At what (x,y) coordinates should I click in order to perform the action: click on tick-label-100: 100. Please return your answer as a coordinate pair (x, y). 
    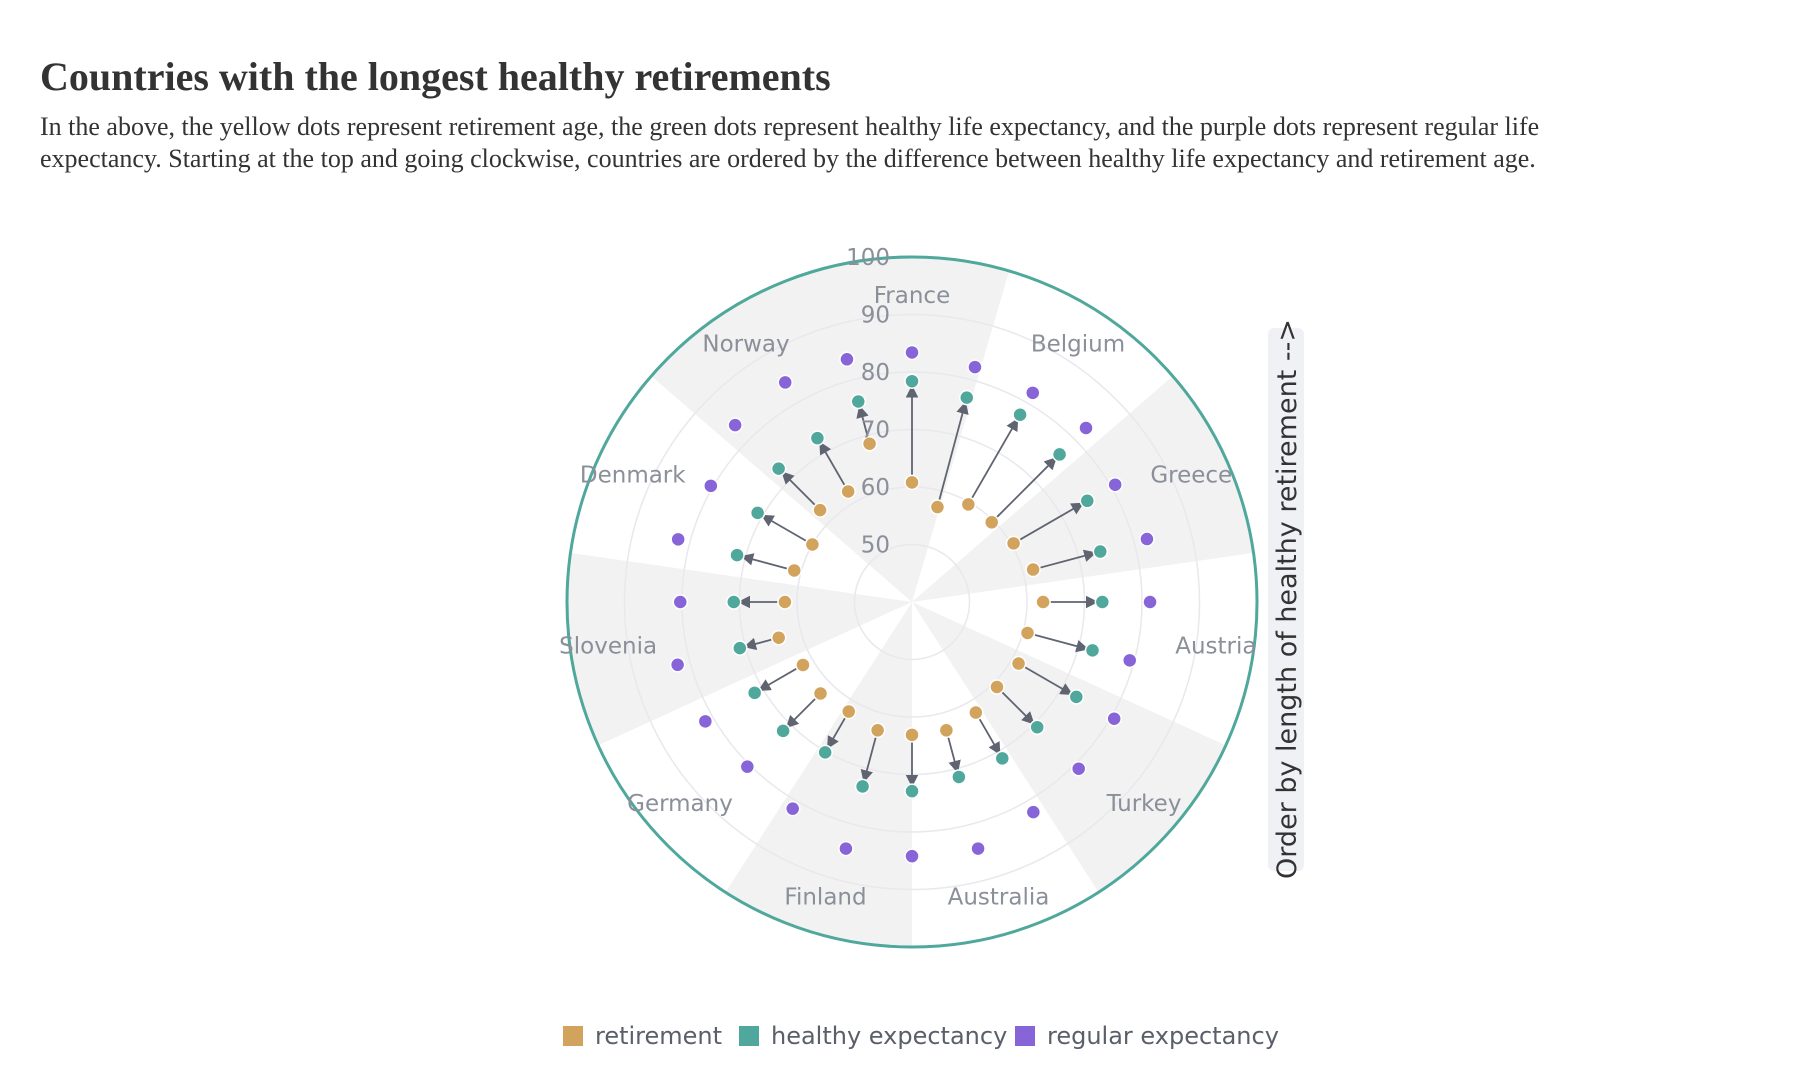
    Looking at the image, I should click on (868, 258).